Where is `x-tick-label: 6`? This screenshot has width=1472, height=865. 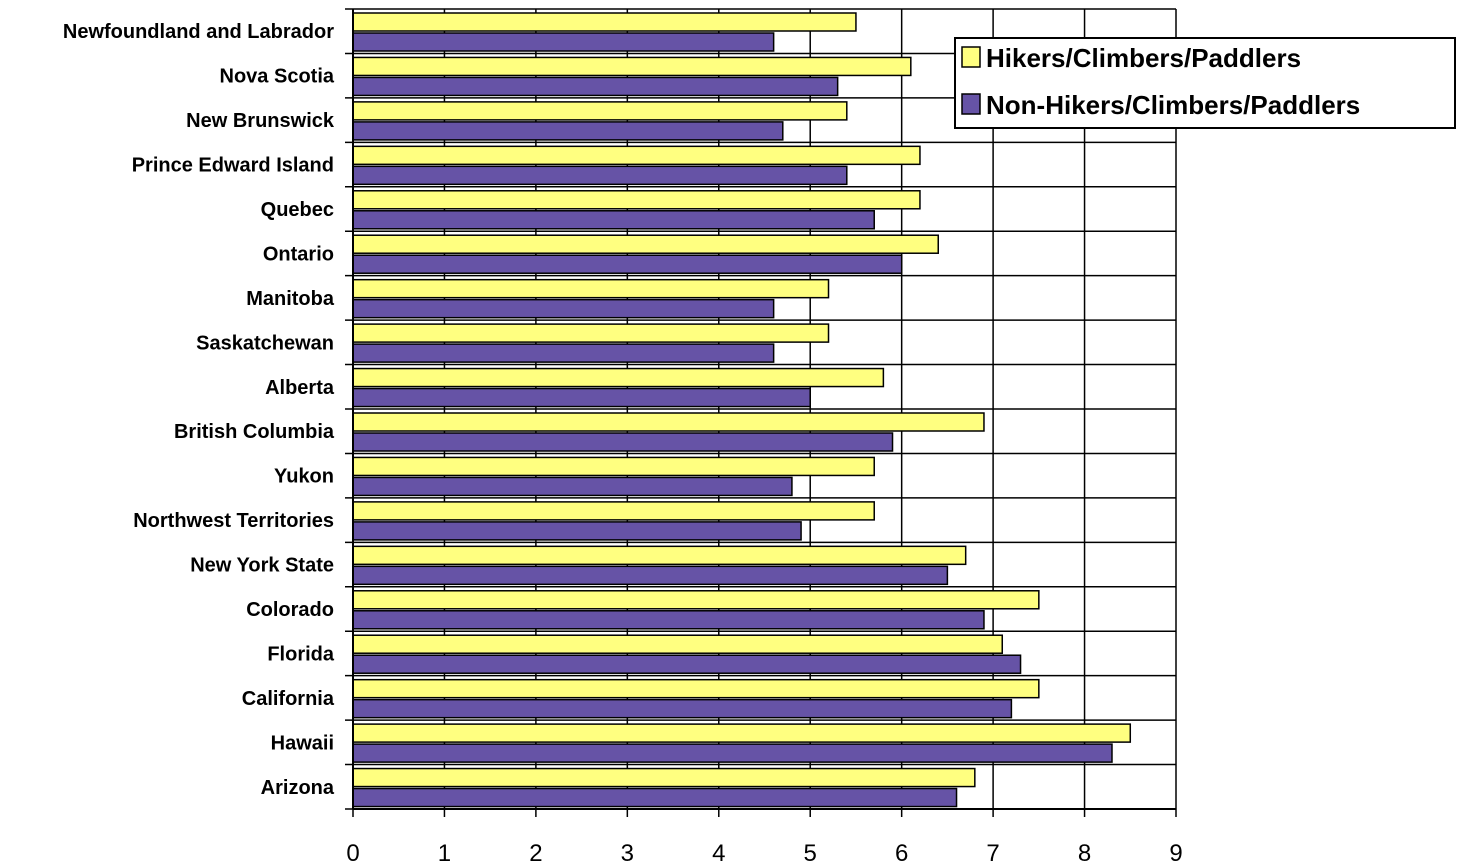
x-tick-label: 6 is located at coordinates (901, 852).